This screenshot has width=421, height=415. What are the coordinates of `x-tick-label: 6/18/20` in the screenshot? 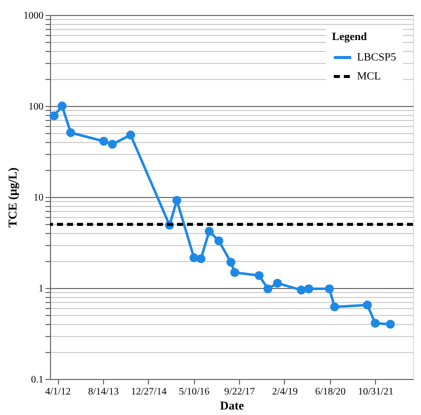 It's located at (330, 392).